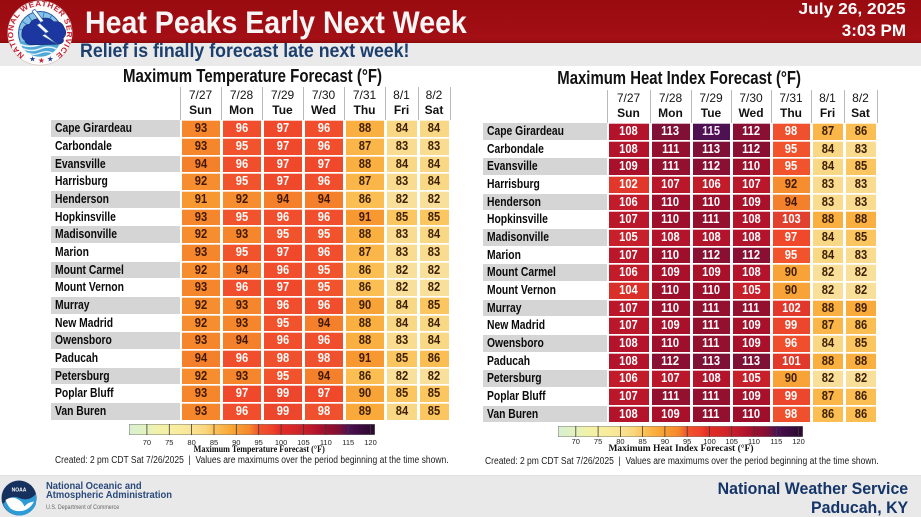  Describe the element at coordinates (19, 491) in the screenshot. I see `svg-text: NOAA` at that location.